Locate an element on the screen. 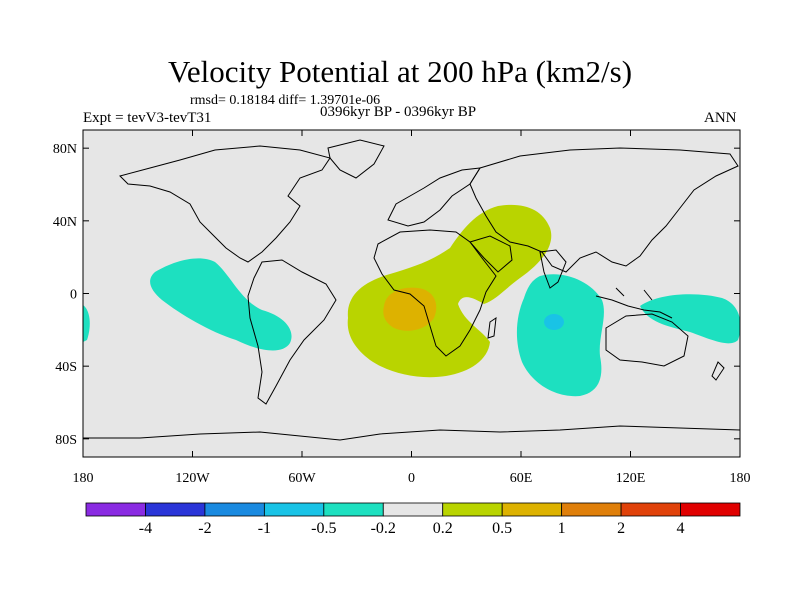  x-tick-label: 60E is located at coordinates (521, 478).